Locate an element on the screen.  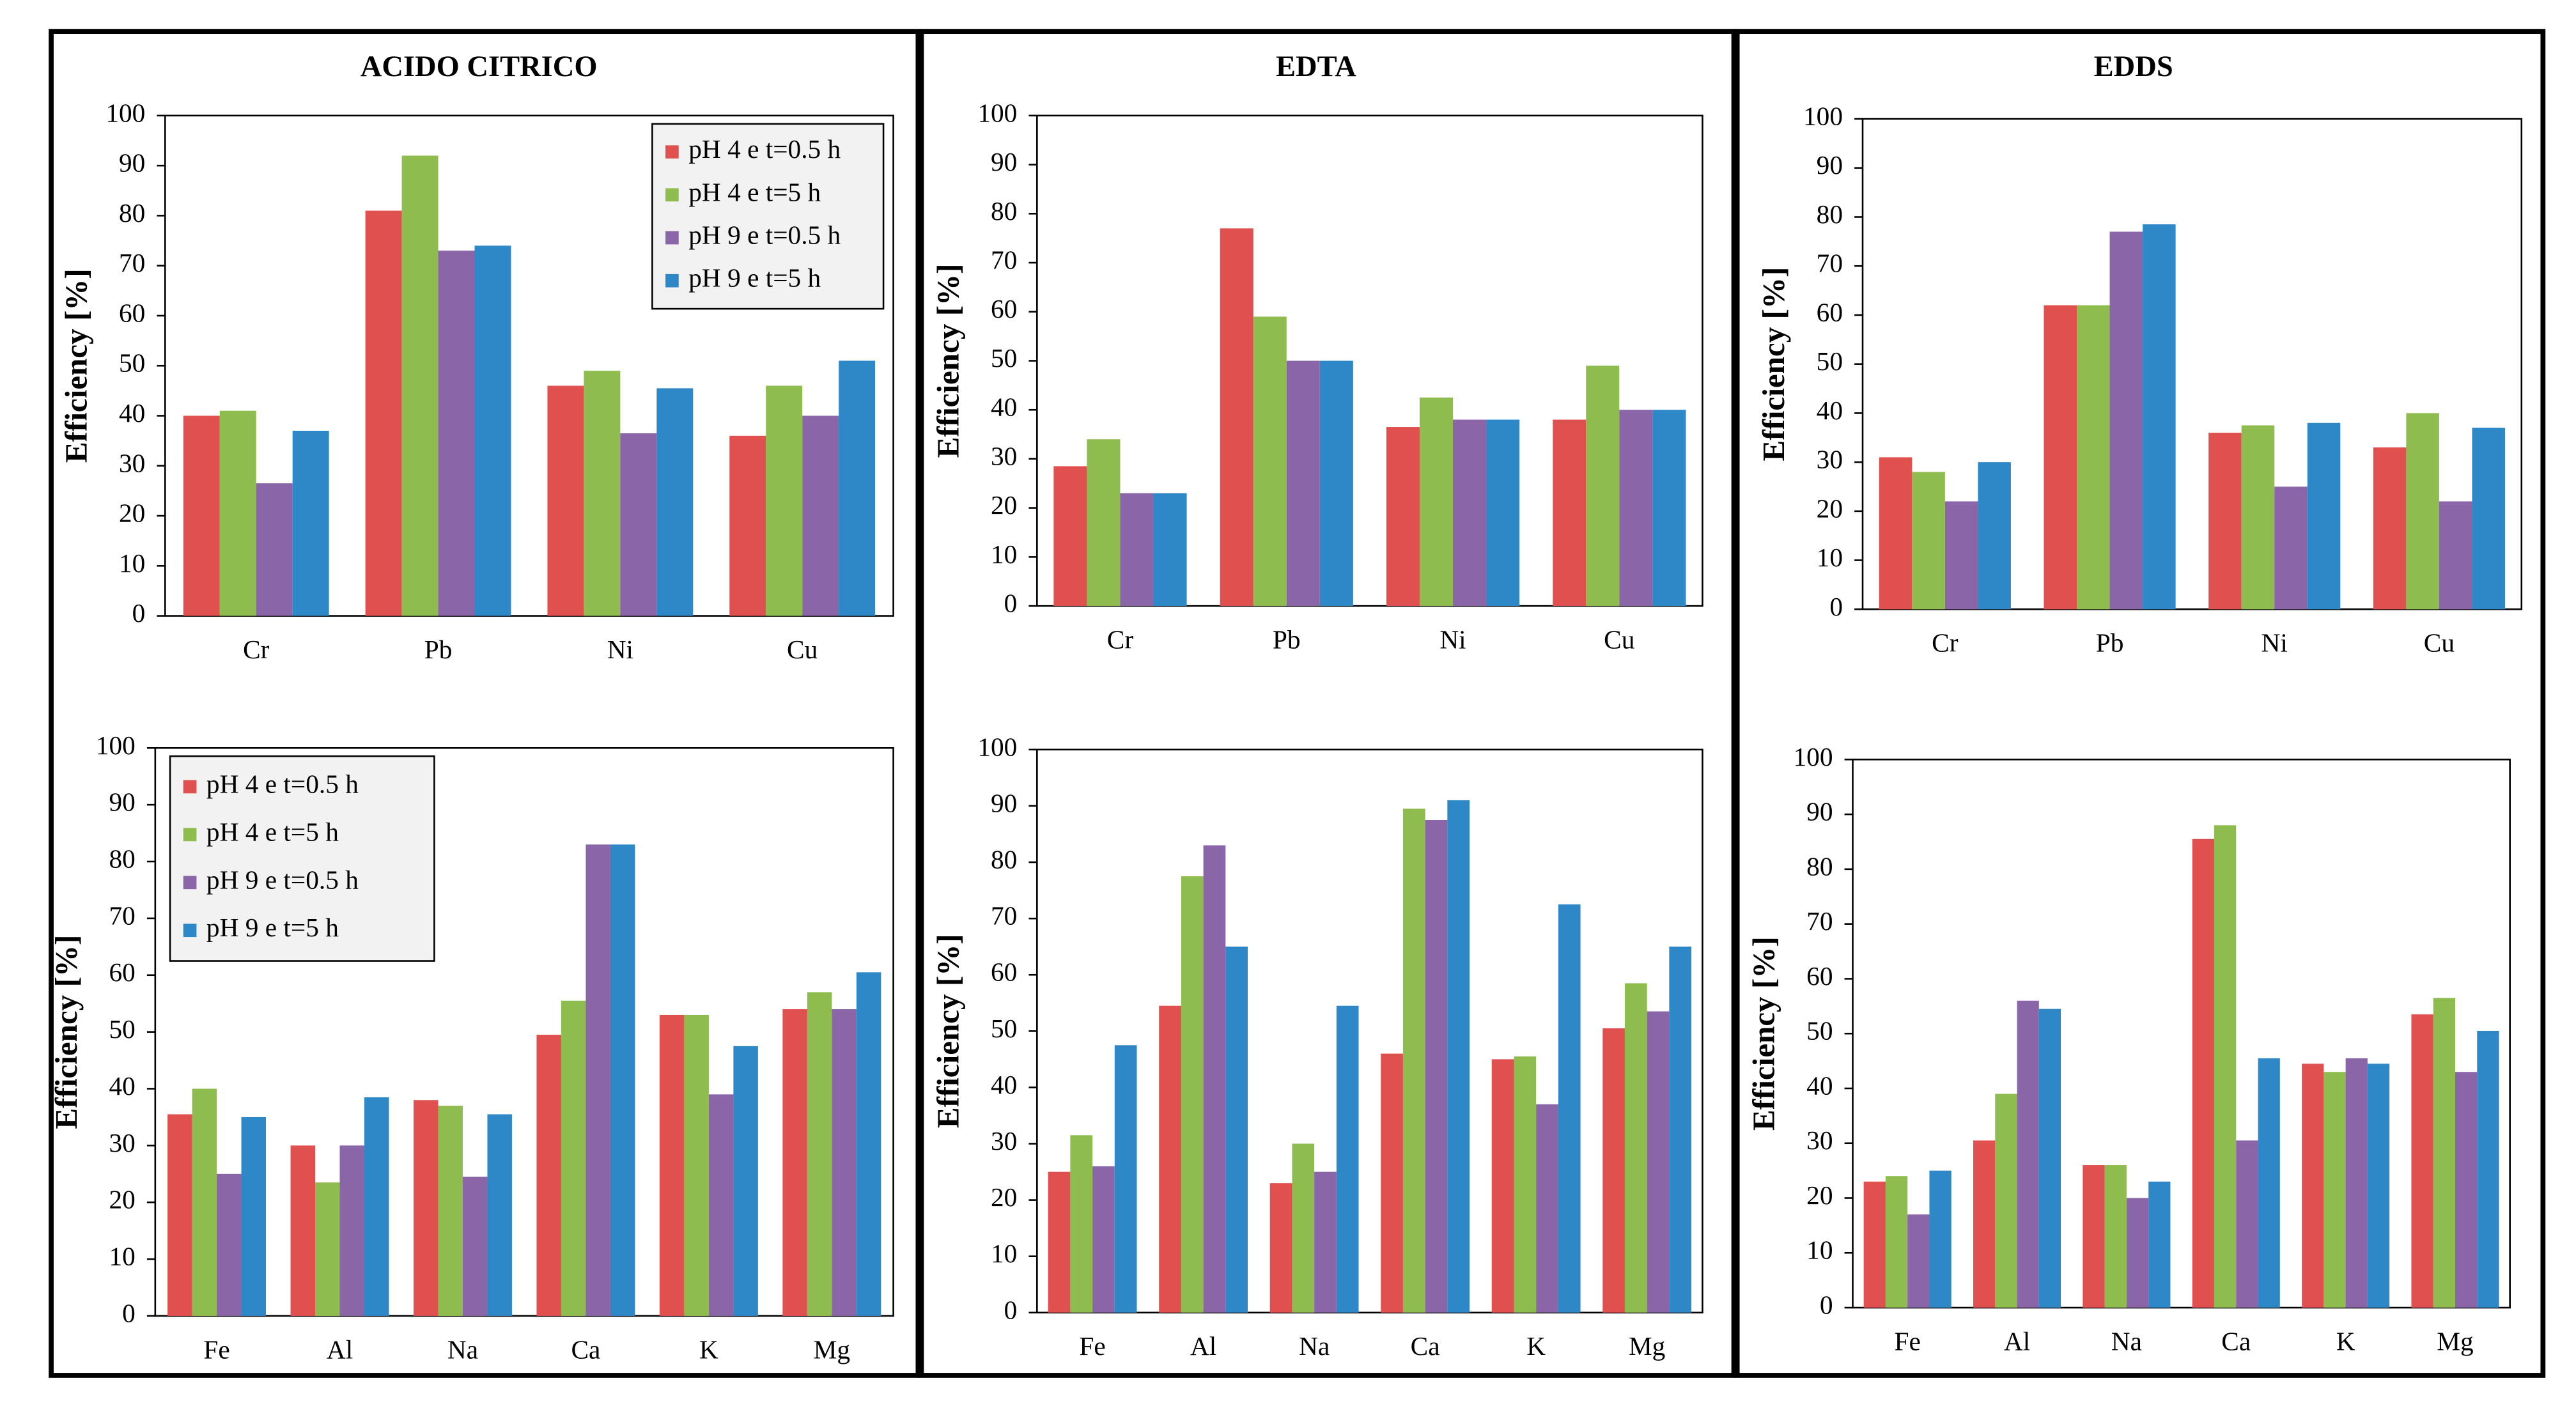
x-tick-label: Fe is located at coordinates (1908, 1341).